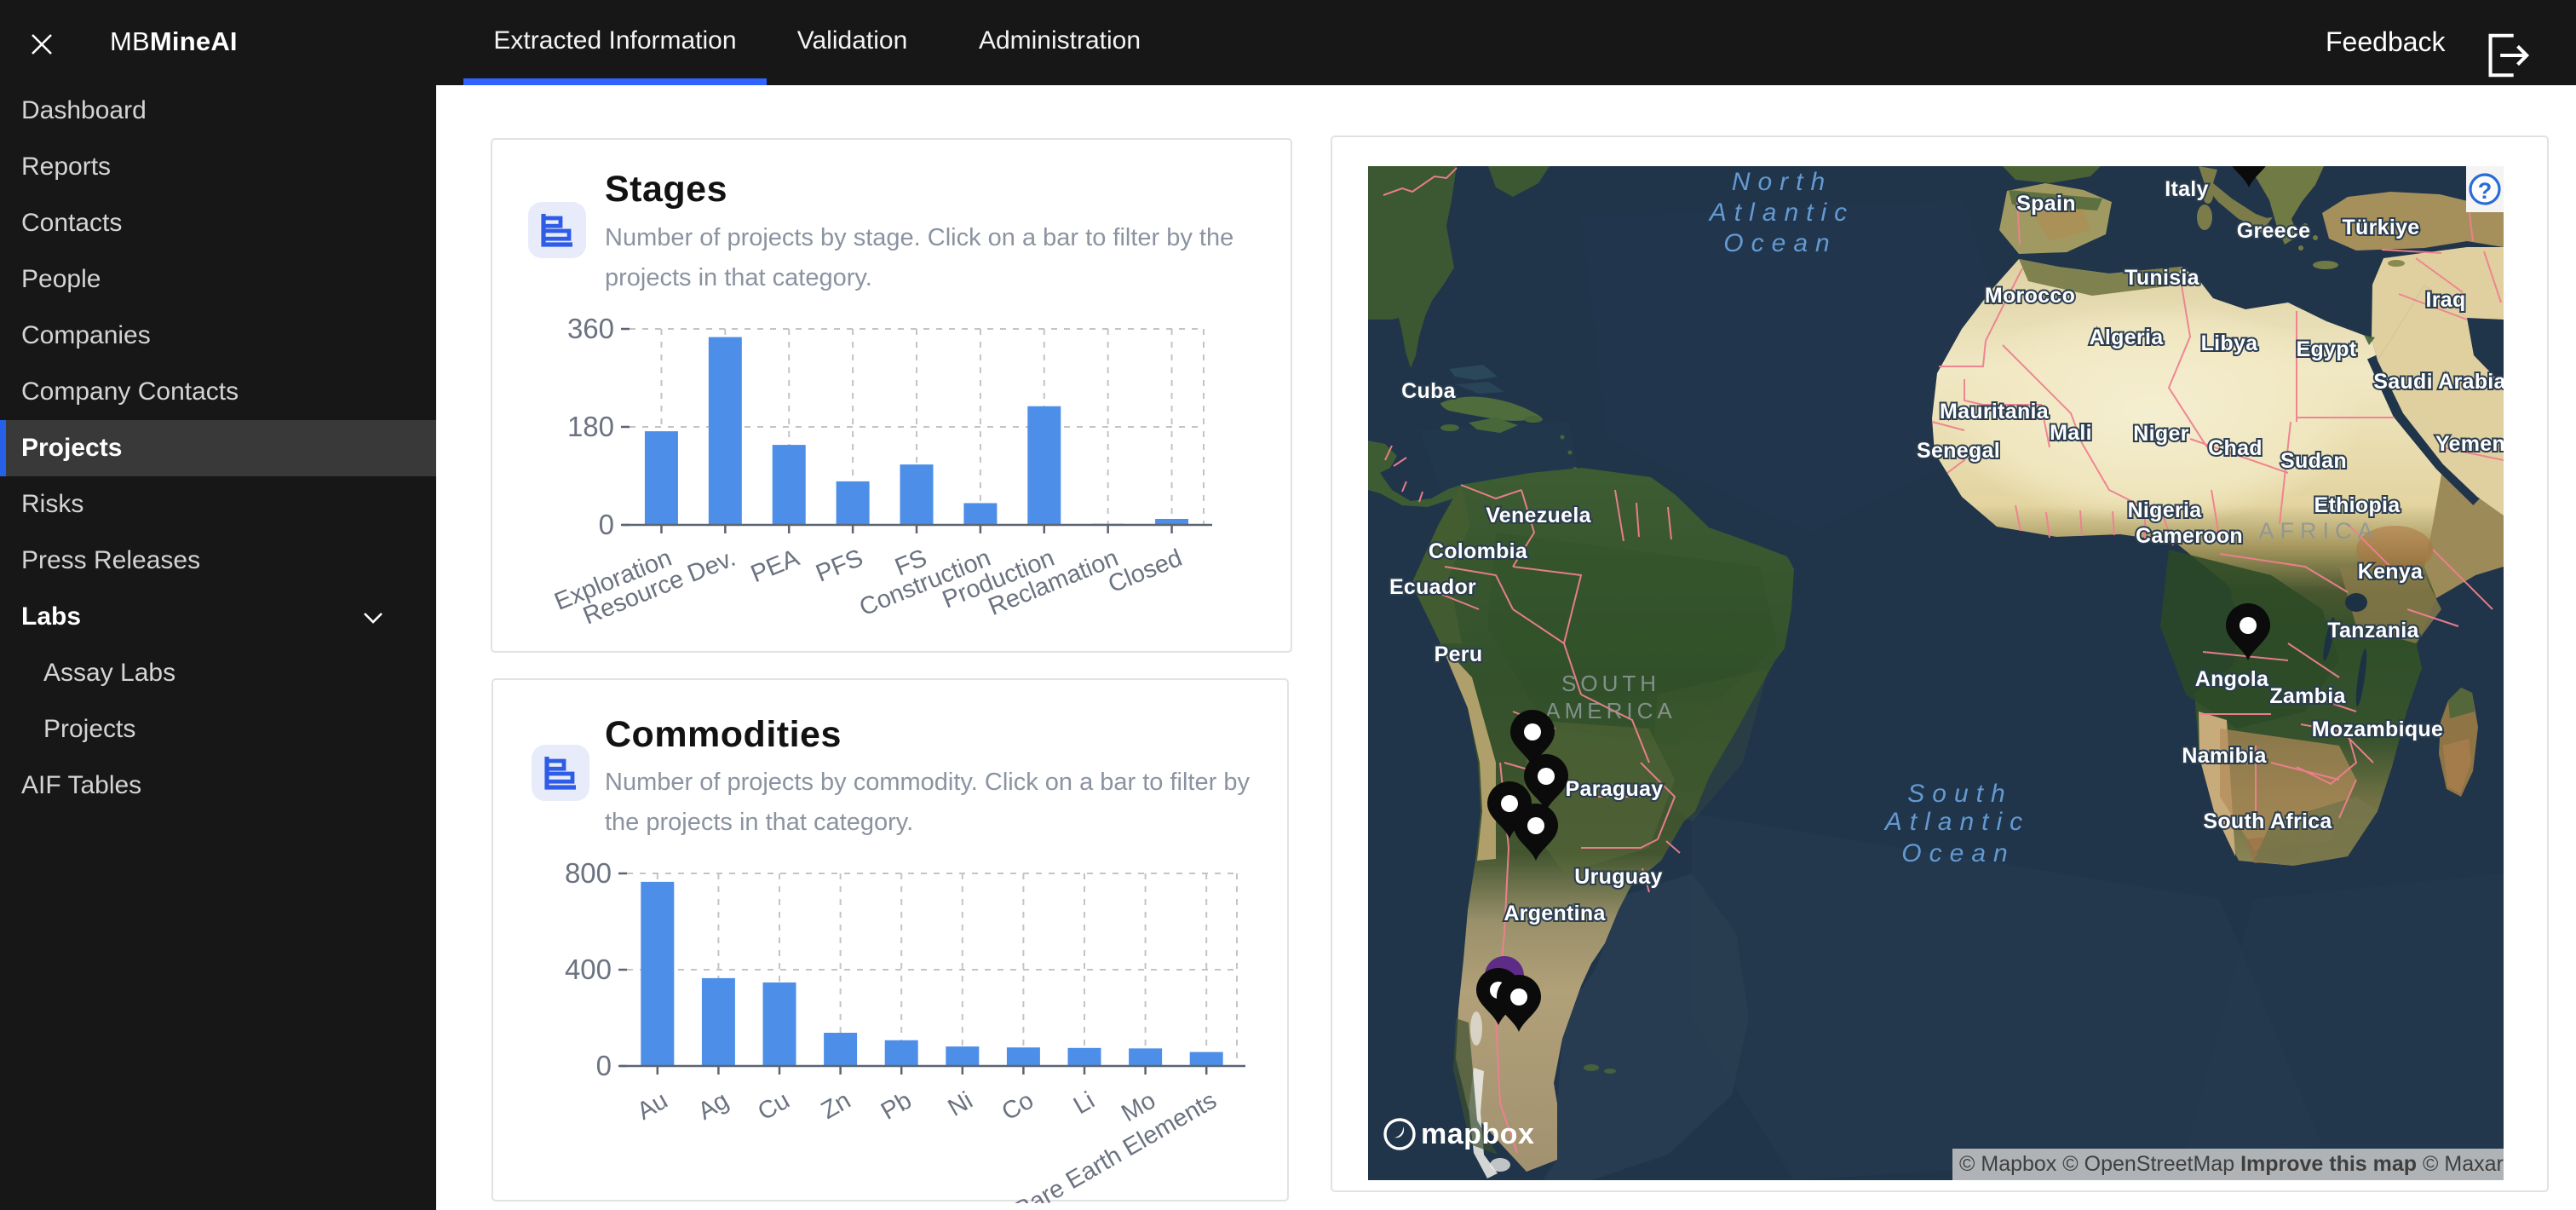  I want to click on svg-text: AMERICA, so click(1610, 710).